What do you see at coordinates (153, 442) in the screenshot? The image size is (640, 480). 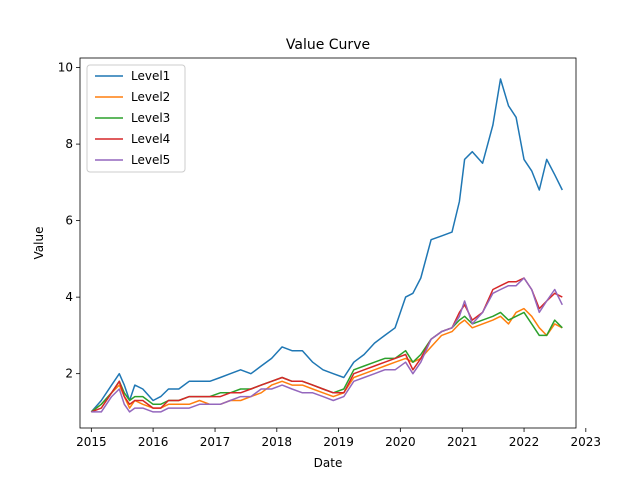 I see `x-tick-label: 2016` at bounding box center [153, 442].